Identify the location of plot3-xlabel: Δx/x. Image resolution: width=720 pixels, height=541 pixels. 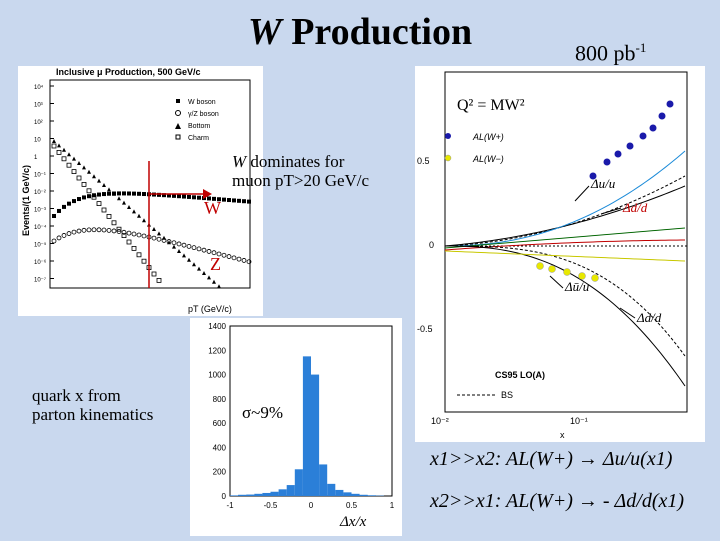
(353, 522).